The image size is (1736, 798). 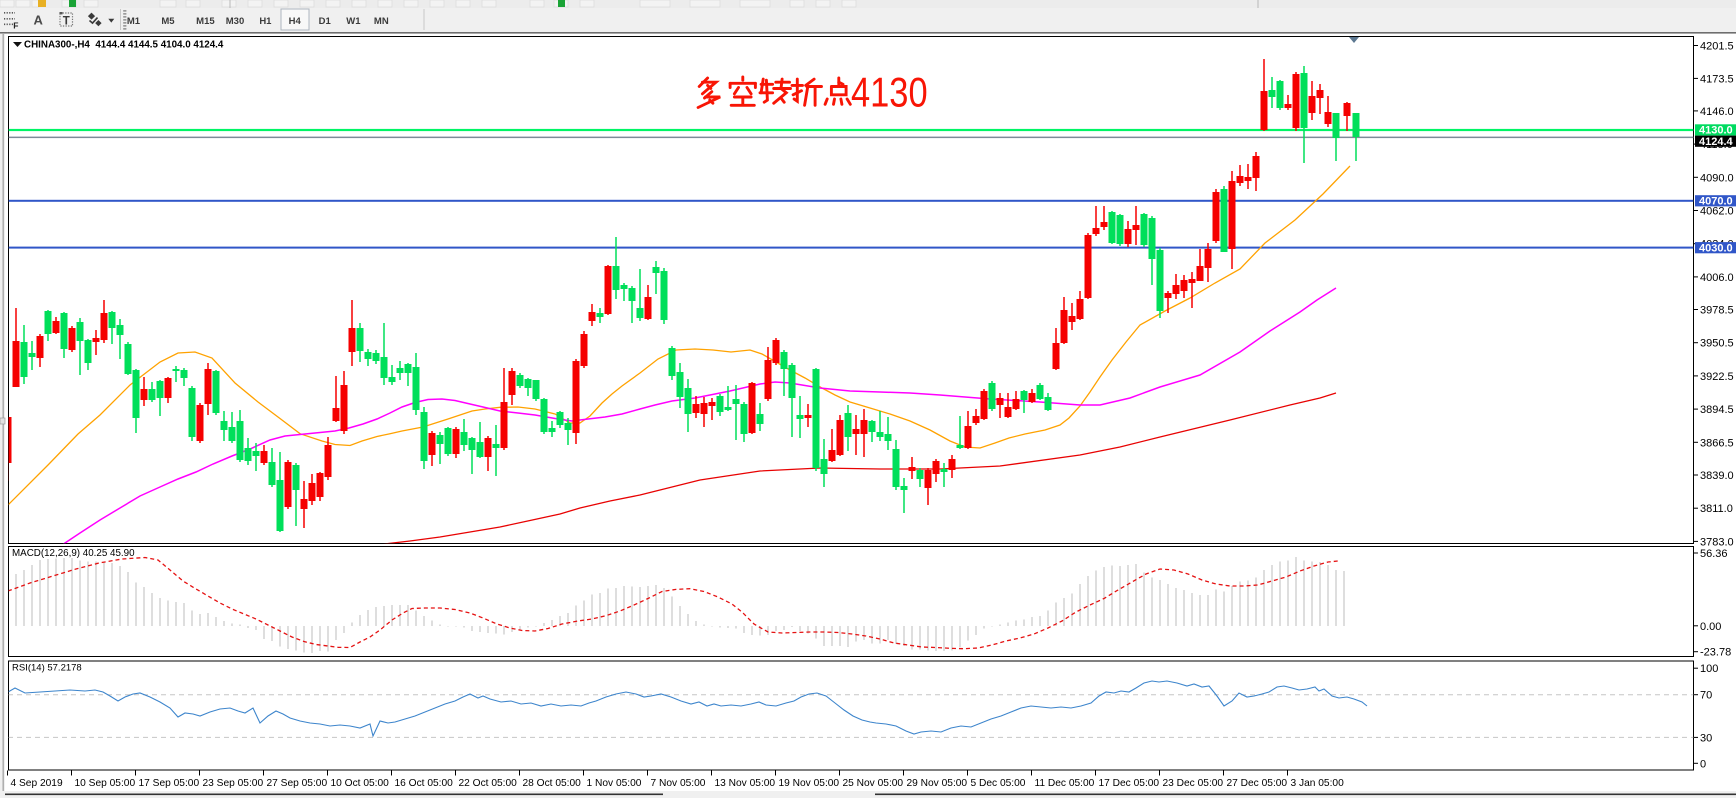 What do you see at coordinates (73, 553) in the screenshot?
I see `svg-text: MACD(12,26,9) 40.25 45.90` at bounding box center [73, 553].